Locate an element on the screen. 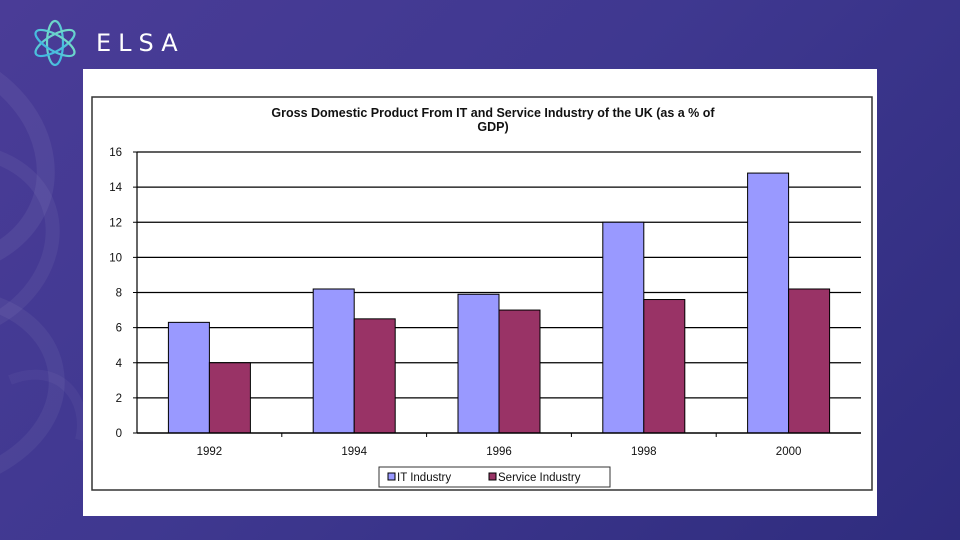  x-tick-label: 1994 is located at coordinates (354, 452).